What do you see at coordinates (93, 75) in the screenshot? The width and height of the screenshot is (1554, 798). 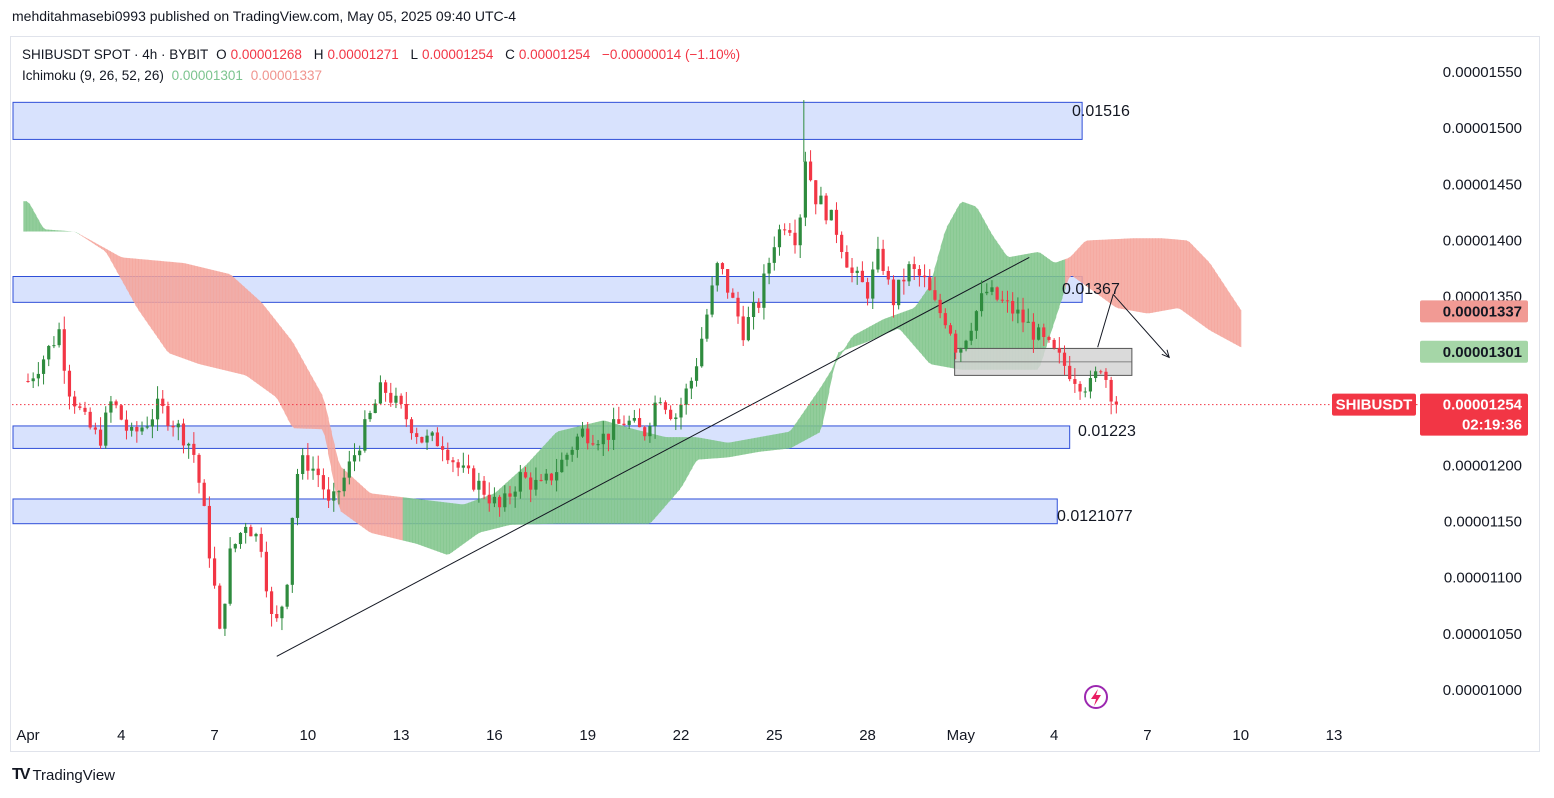 I see `indicator-label: Ichimoku (9, 26, 52, 26)` at bounding box center [93, 75].